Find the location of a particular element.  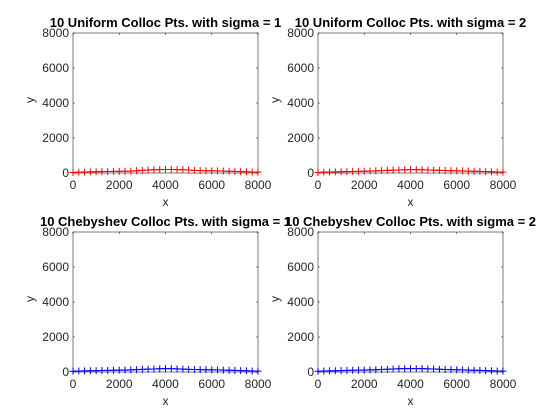

chart-title: 10 Uniform Colloc Pts. with sigma = 1 is located at coordinates (166, 22).